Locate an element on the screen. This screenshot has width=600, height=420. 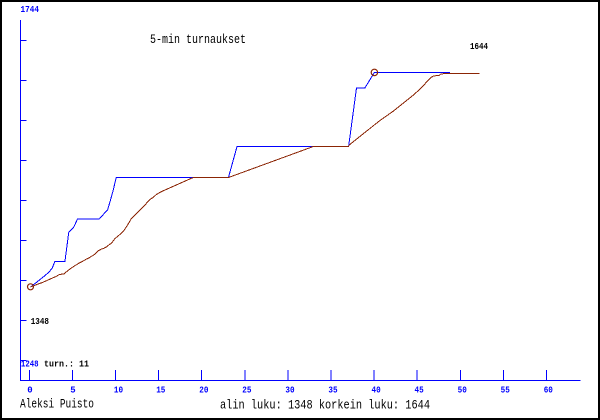
svg-text: 40 is located at coordinates (376, 391).